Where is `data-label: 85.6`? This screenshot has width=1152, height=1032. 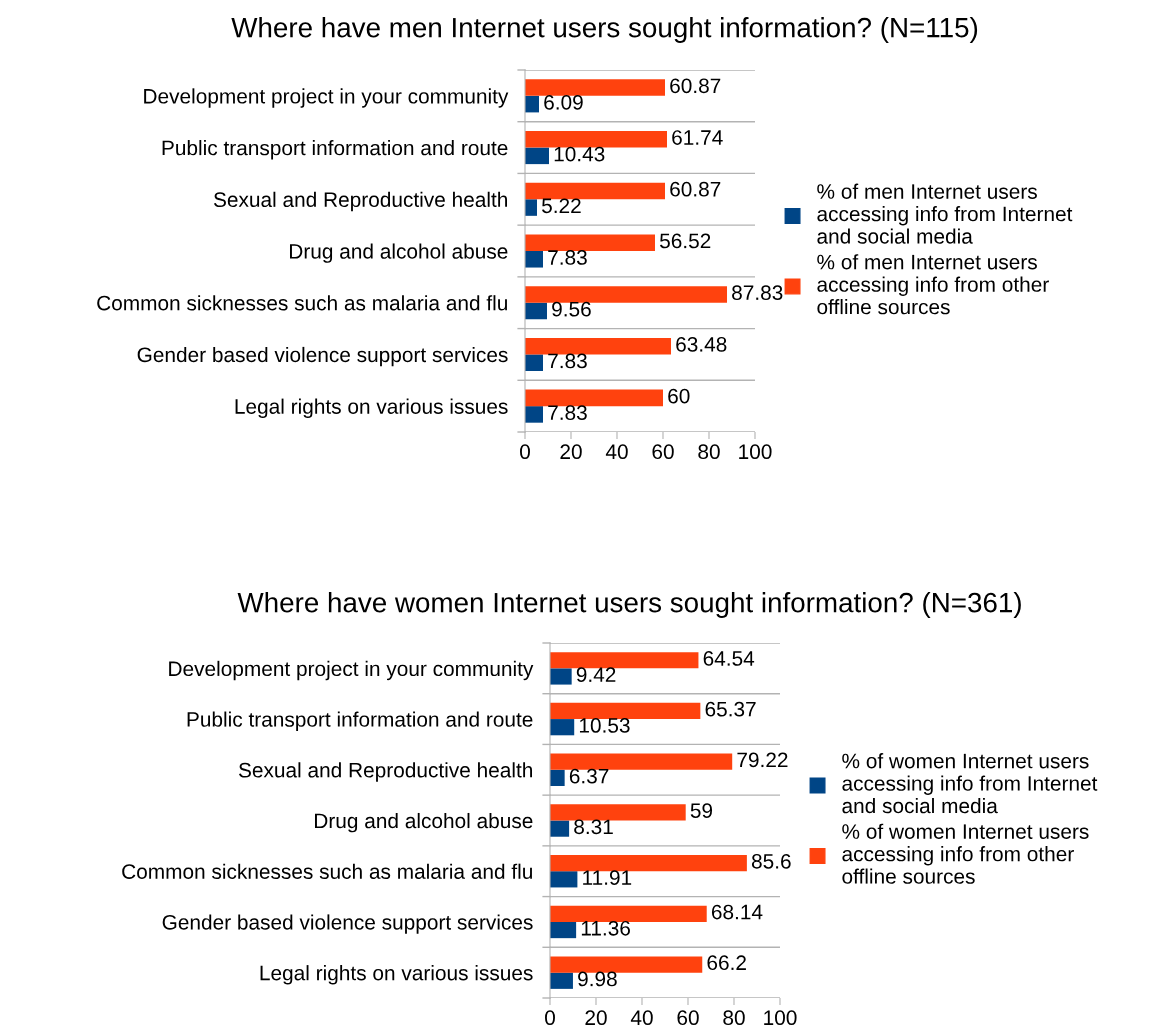
data-label: 85.6 is located at coordinates (771, 861).